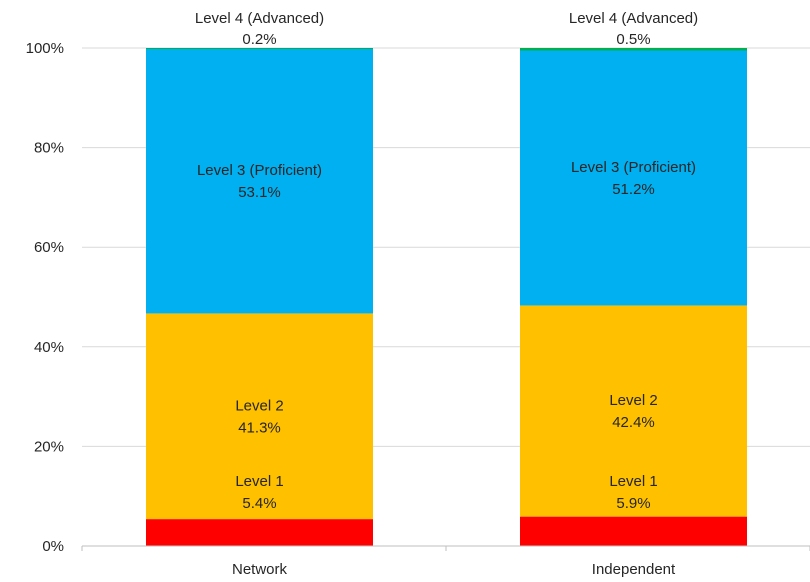 This screenshot has width=810, height=582. Describe the element at coordinates (260, 569) in the screenshot. I see `x-category-label: Network` at that location.